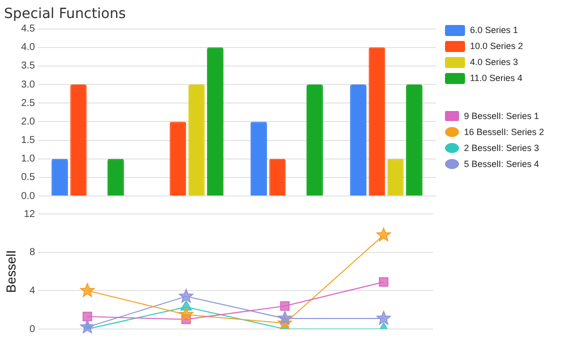 The height and width of the screenshot is (338, 579). Describe the element at coordinates (28, 66) in the screenshot. I see `y-tick-label: 3.5` at that location.